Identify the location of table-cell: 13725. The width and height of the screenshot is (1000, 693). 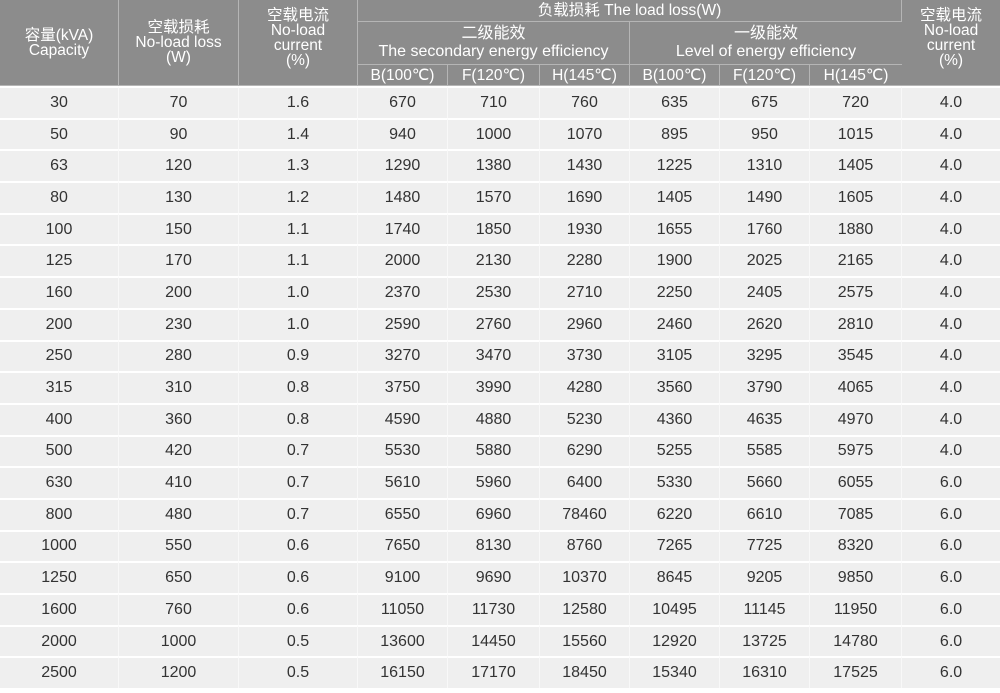
(765, 640).